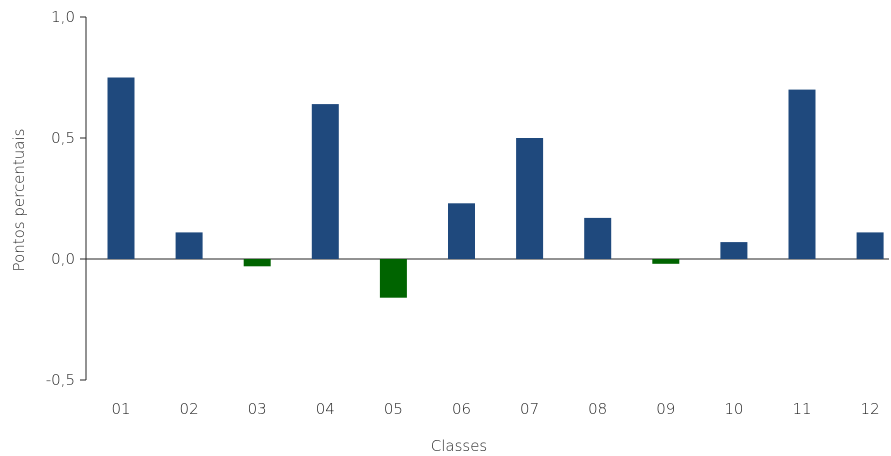 The height and width of the screenshot is (456, 891). I want to click on y-axis-title: Pontos percentuais, so click(19, 200).